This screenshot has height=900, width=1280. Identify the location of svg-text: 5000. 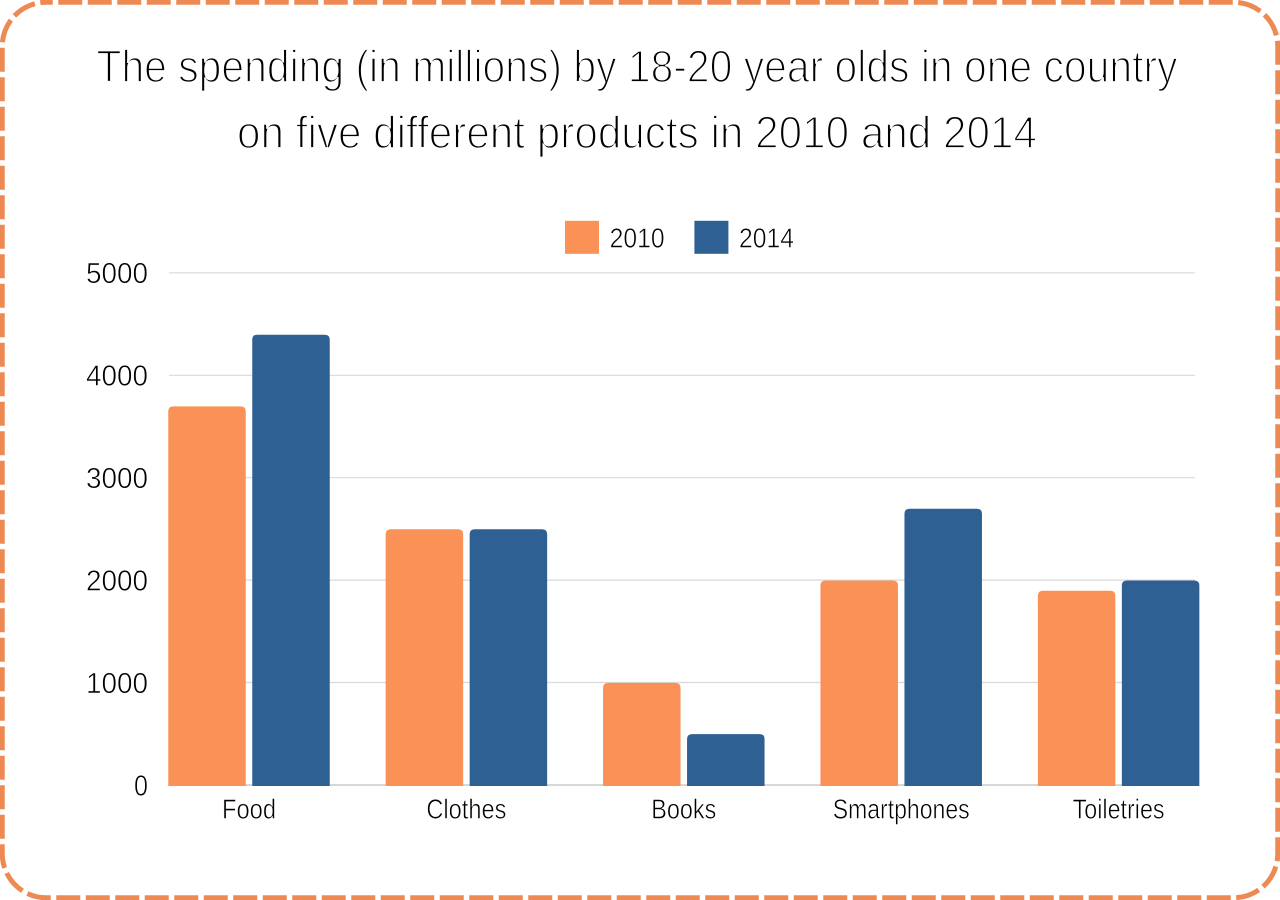
(117, 274).